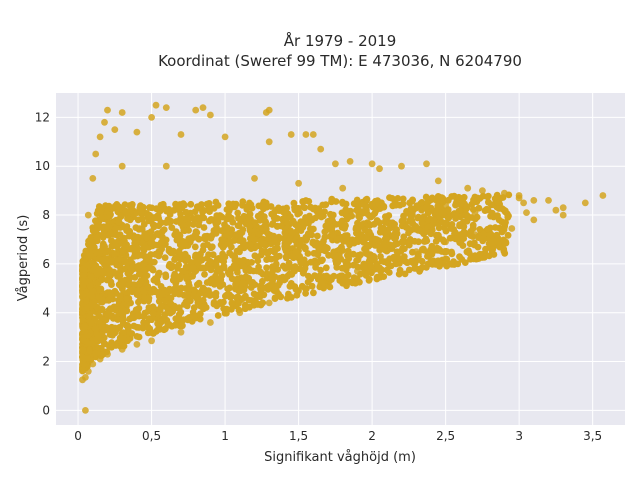 Image resolution: width=640 pixels, height=480 pixels. Describe the element at coordinates (298, 436) in the screenshot. I see `x-tick-label: 1,5` at that location.